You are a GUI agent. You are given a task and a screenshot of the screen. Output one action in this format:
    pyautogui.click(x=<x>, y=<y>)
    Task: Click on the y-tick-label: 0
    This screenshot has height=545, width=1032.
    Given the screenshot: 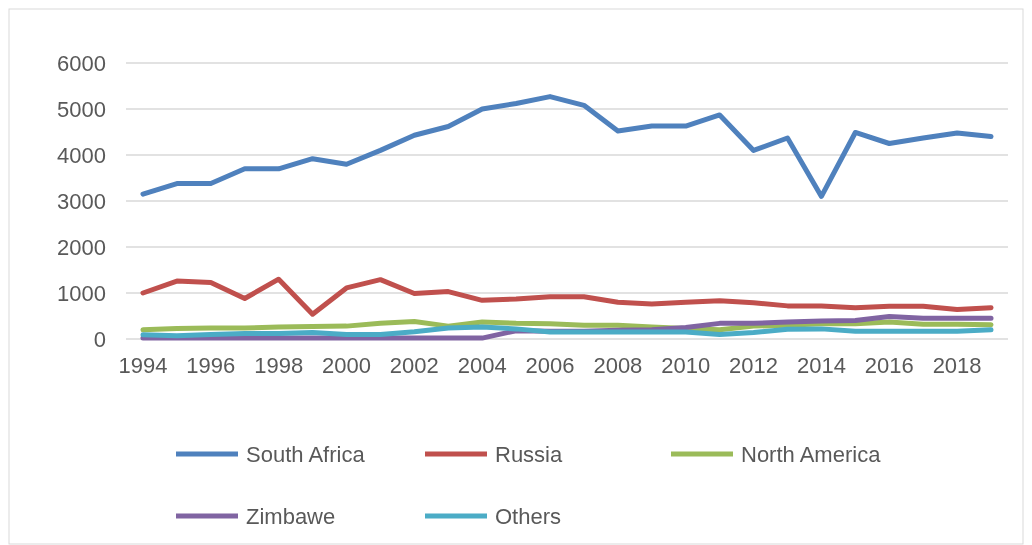 What is the action you would take?
    pyautogui.click(x=99, y=339)
    